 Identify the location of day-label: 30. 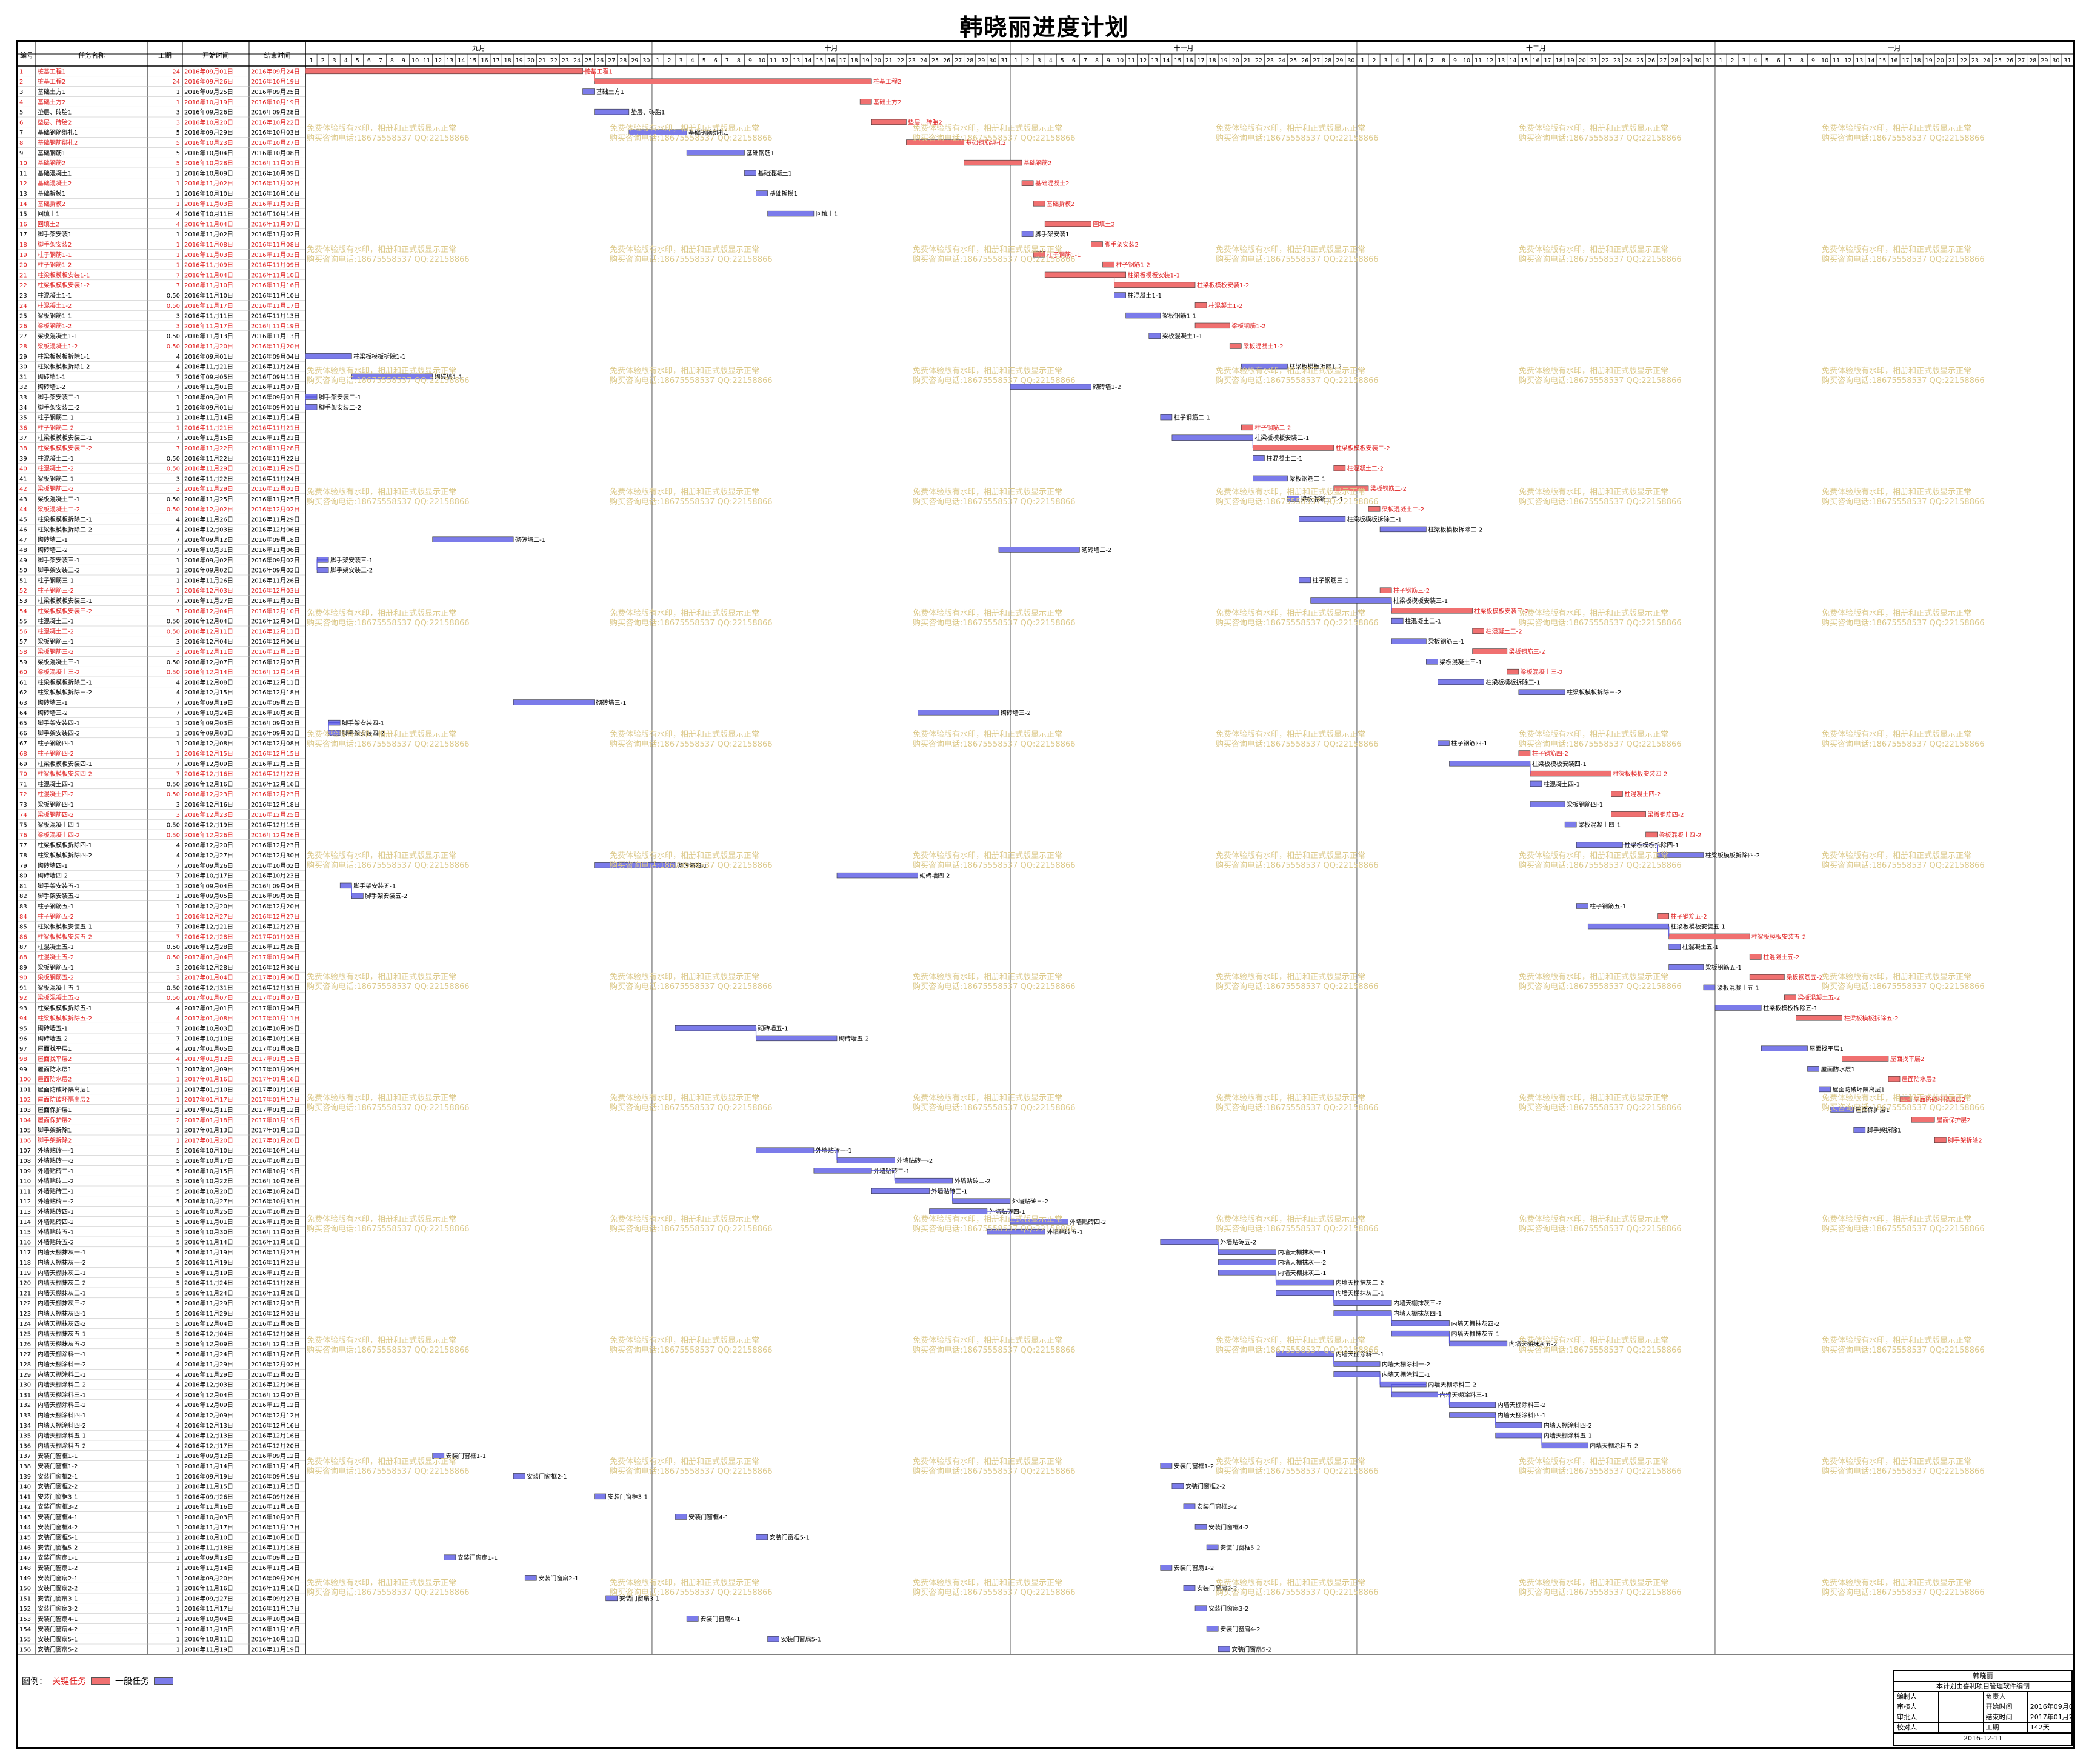
(1698, 61).